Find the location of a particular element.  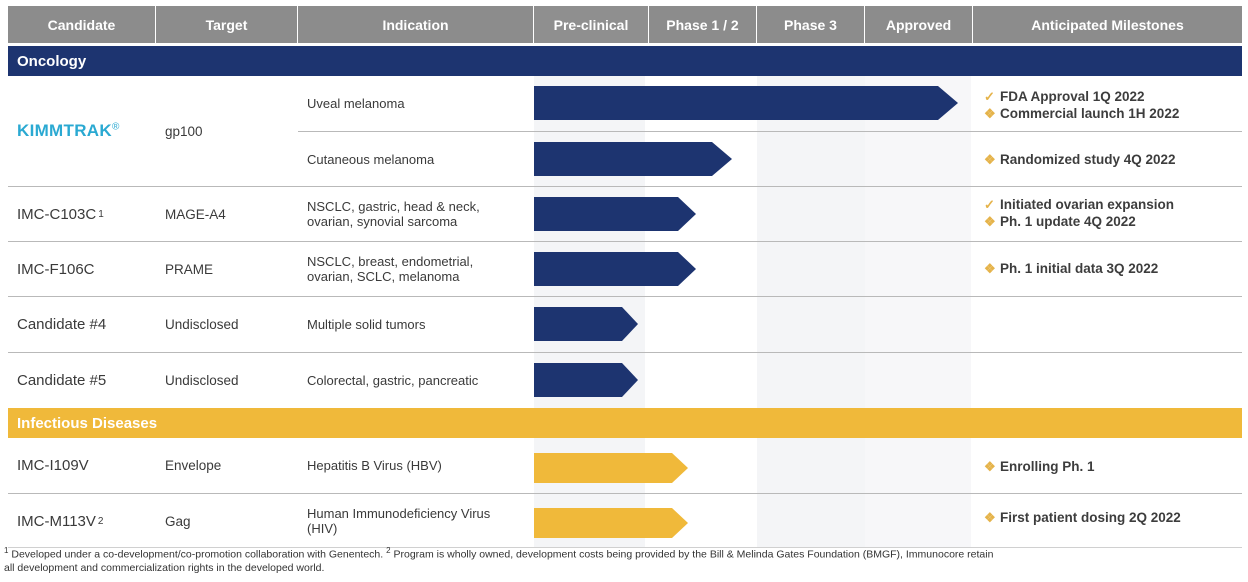

milestones-i109v: ❖ Enrolling Ph. 1 is located at coordinates (1039, 466).